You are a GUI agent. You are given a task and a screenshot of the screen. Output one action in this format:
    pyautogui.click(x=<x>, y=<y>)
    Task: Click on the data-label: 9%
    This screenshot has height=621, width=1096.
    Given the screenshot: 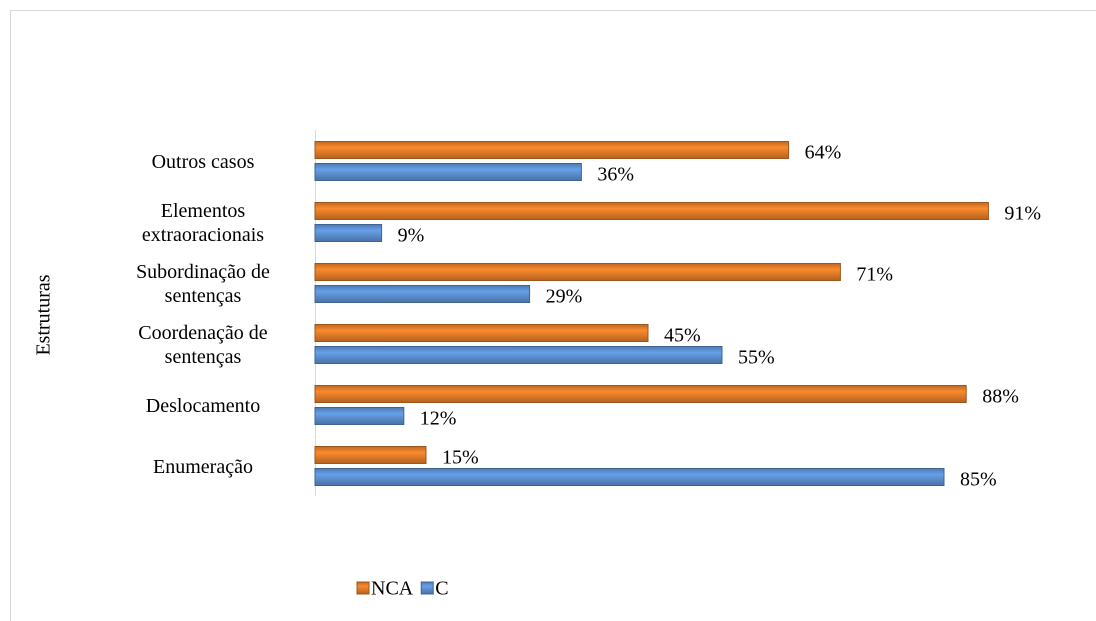 What is the action you would take?
    pyautogui.click(x=411, y=236)
    